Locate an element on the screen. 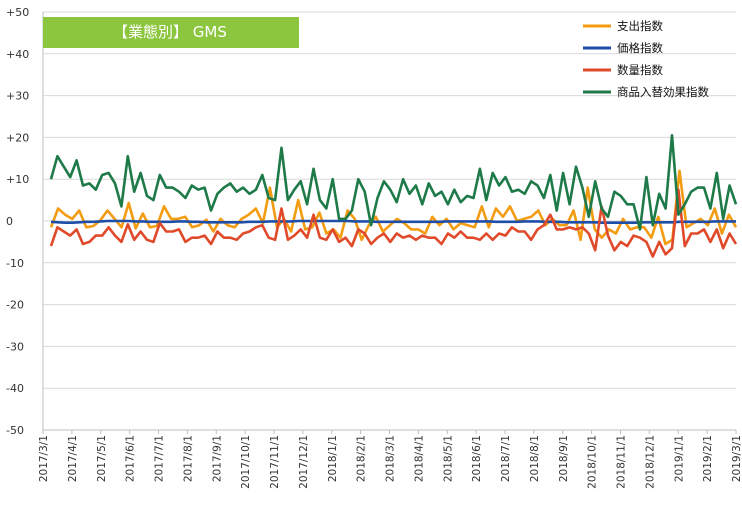 The height and width of the screenshot is (510, 742). y-tick-label: +50 is located at coordinates (17, 12).